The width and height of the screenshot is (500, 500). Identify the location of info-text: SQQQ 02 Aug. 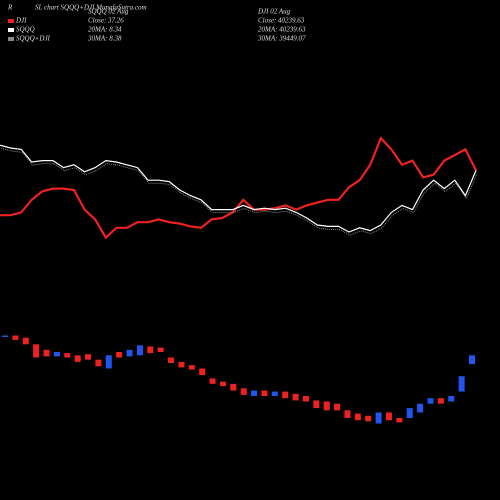
(108, 12).